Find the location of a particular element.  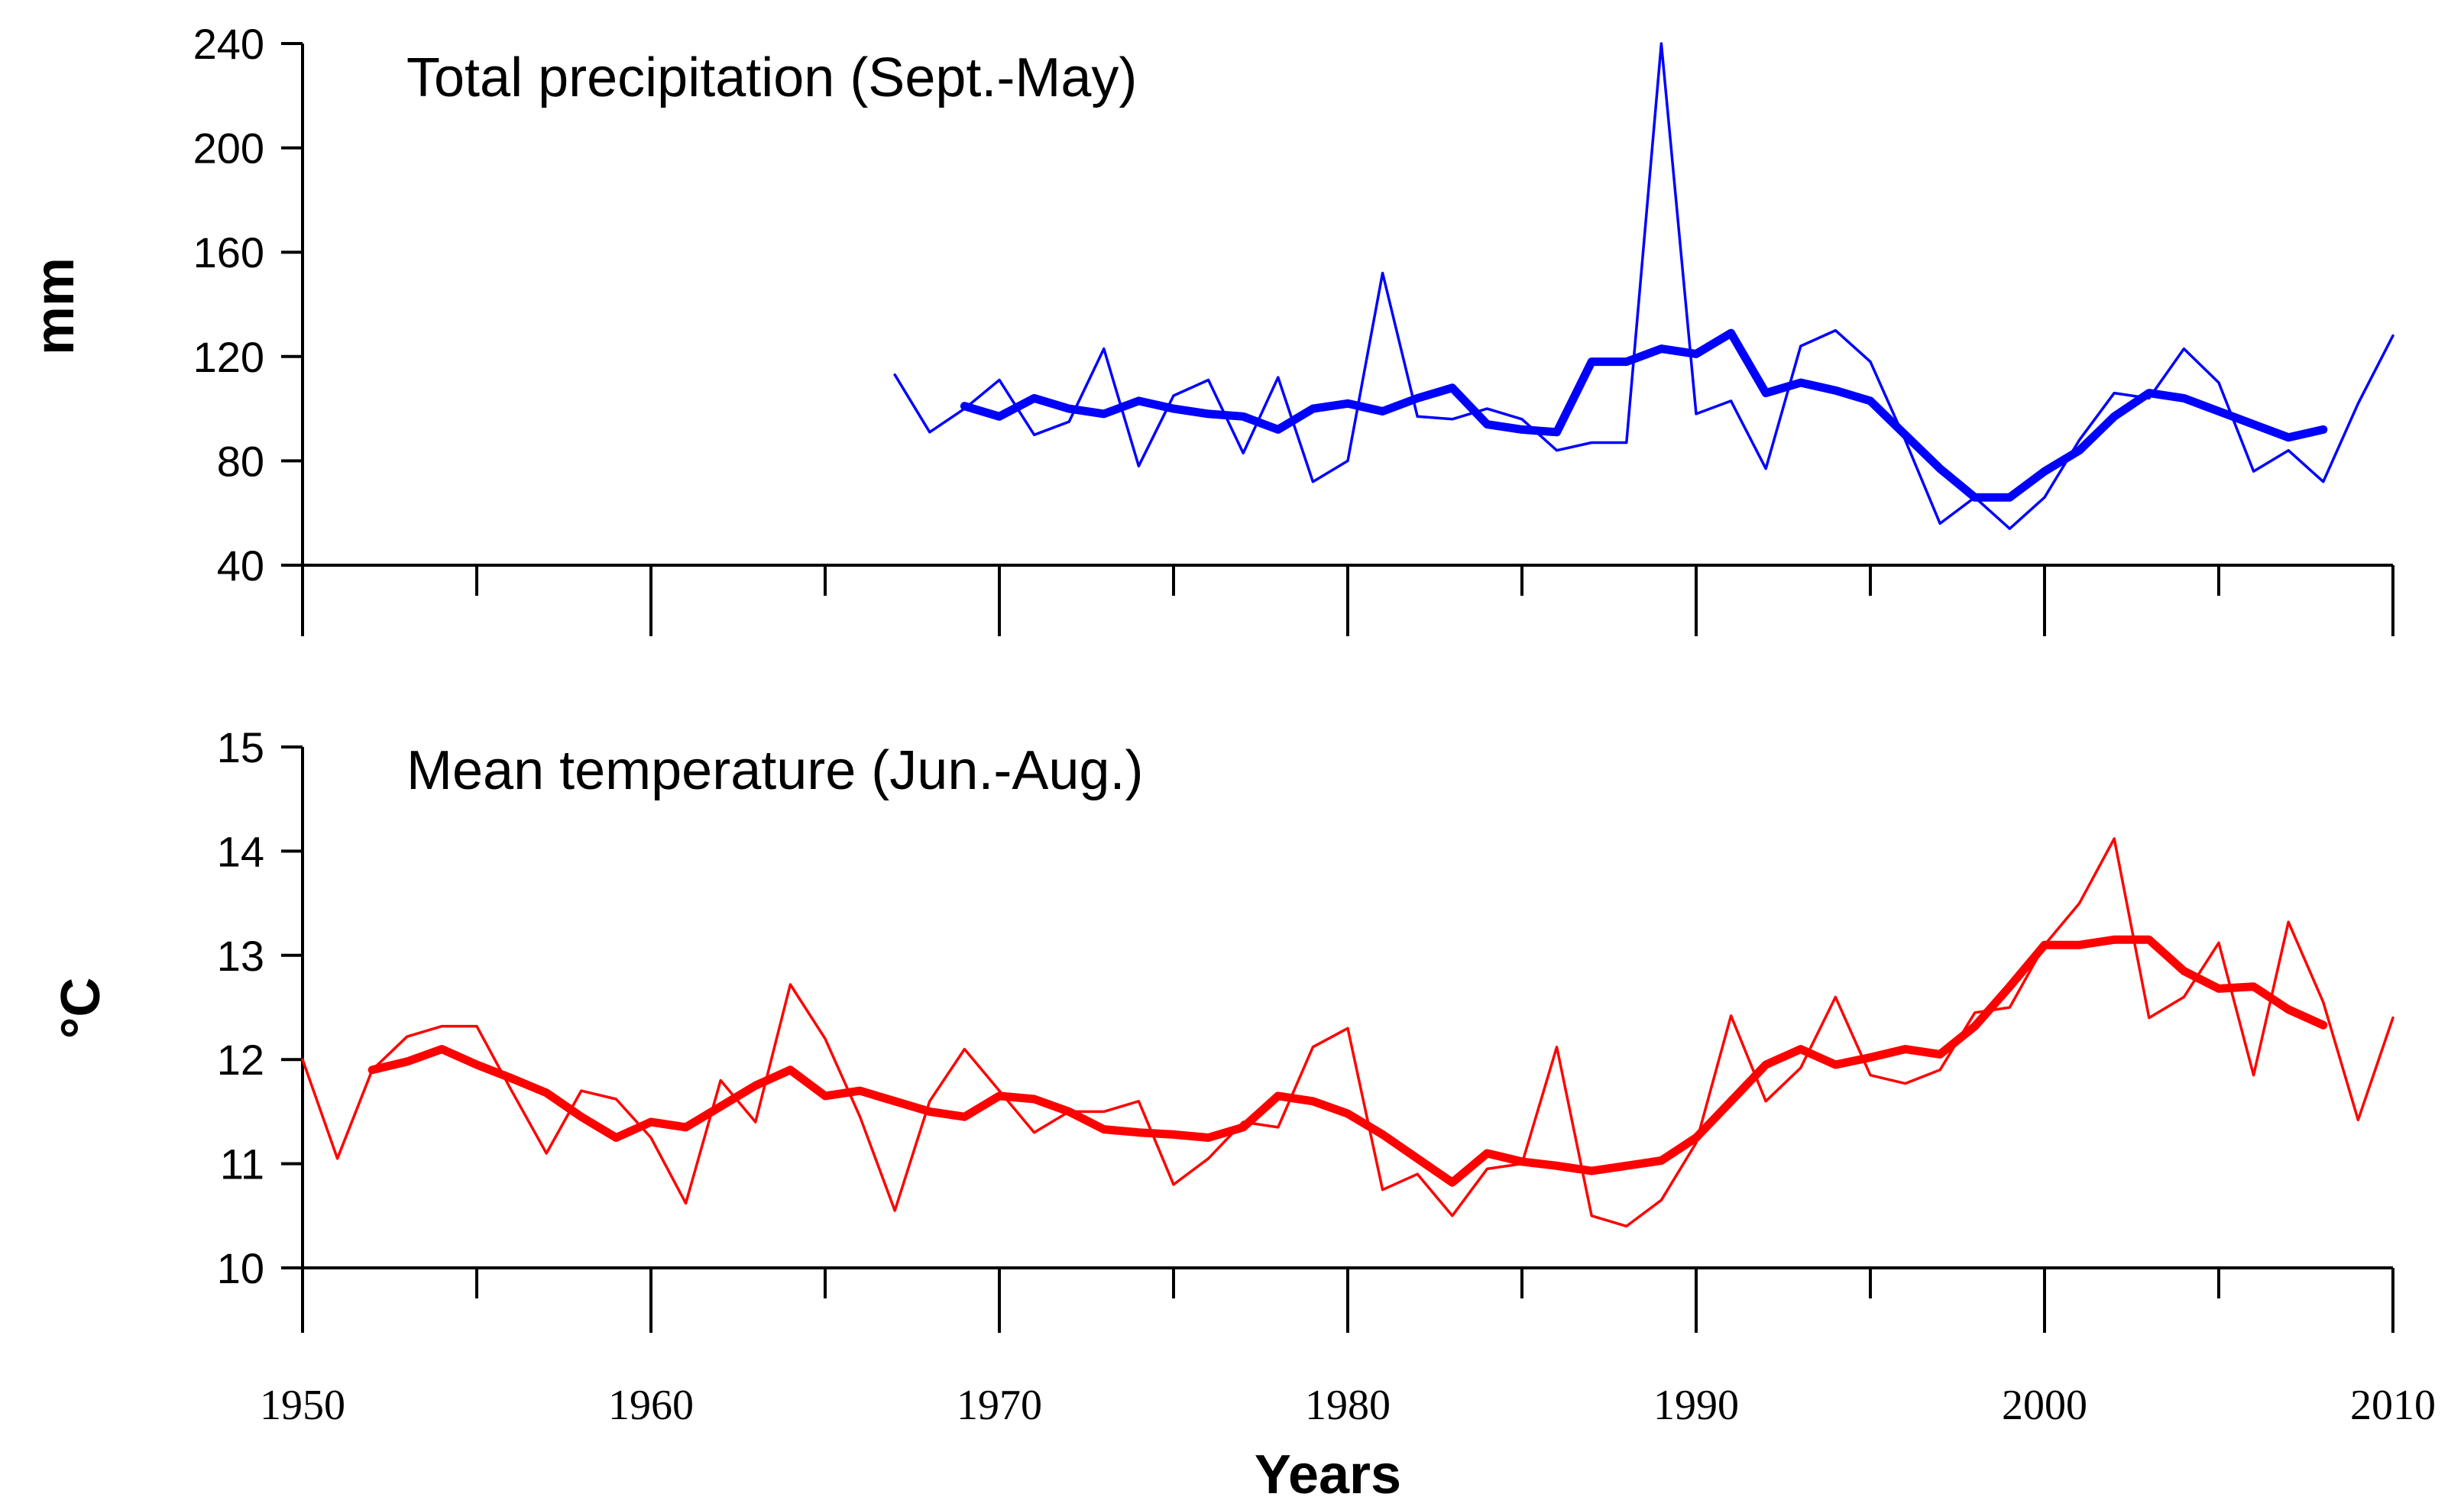

x-tick-label: 1980 is located at coordinates (1348, 1405).